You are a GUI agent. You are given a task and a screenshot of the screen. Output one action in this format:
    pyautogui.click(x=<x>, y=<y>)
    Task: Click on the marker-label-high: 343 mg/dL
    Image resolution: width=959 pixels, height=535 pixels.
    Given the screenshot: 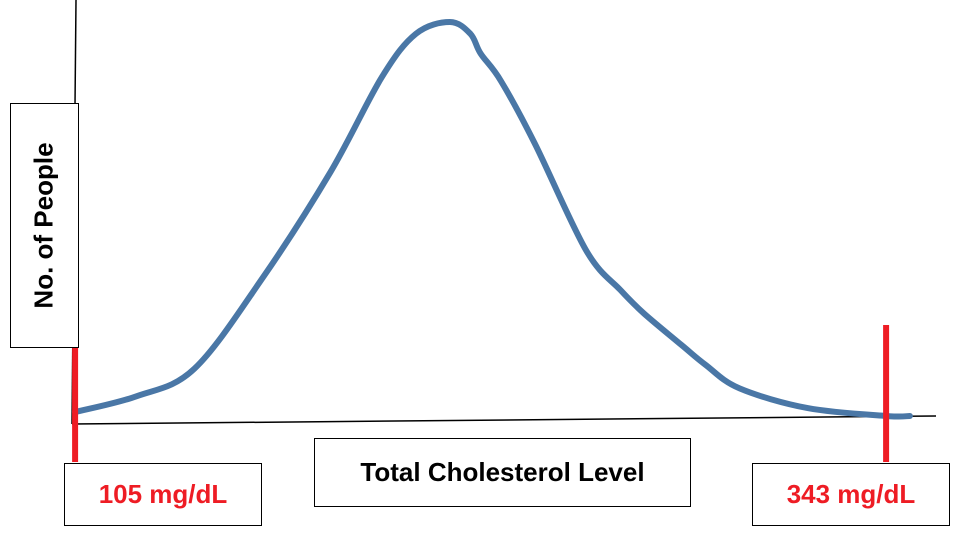 What is the action you would take?
    pyautogui.click(x=851, y=494)
    